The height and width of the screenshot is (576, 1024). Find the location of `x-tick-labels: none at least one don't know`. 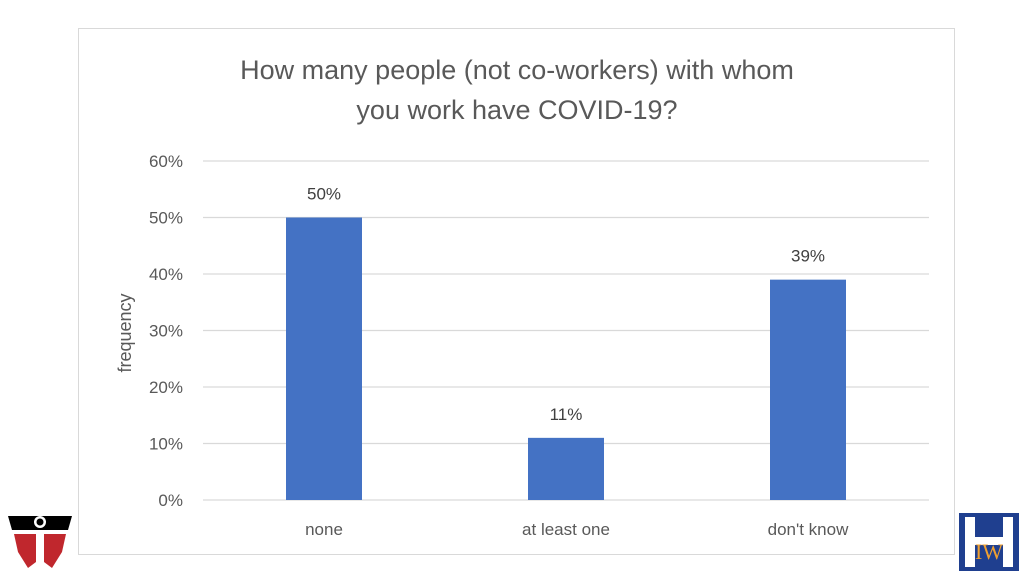

x-tick-labels: none at least one don't know is located at coordinates (577, 529).